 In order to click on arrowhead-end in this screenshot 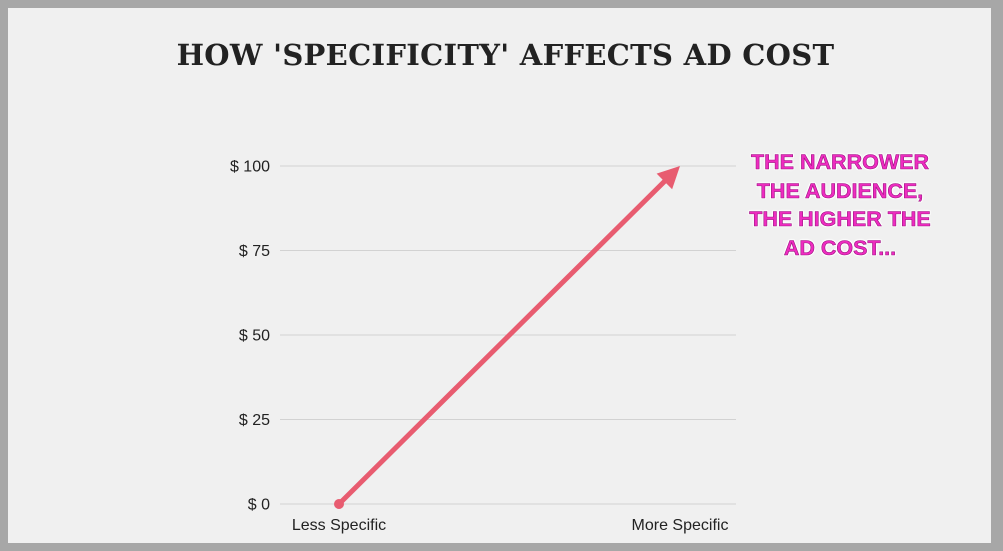, I will do `click(668, 178)`.